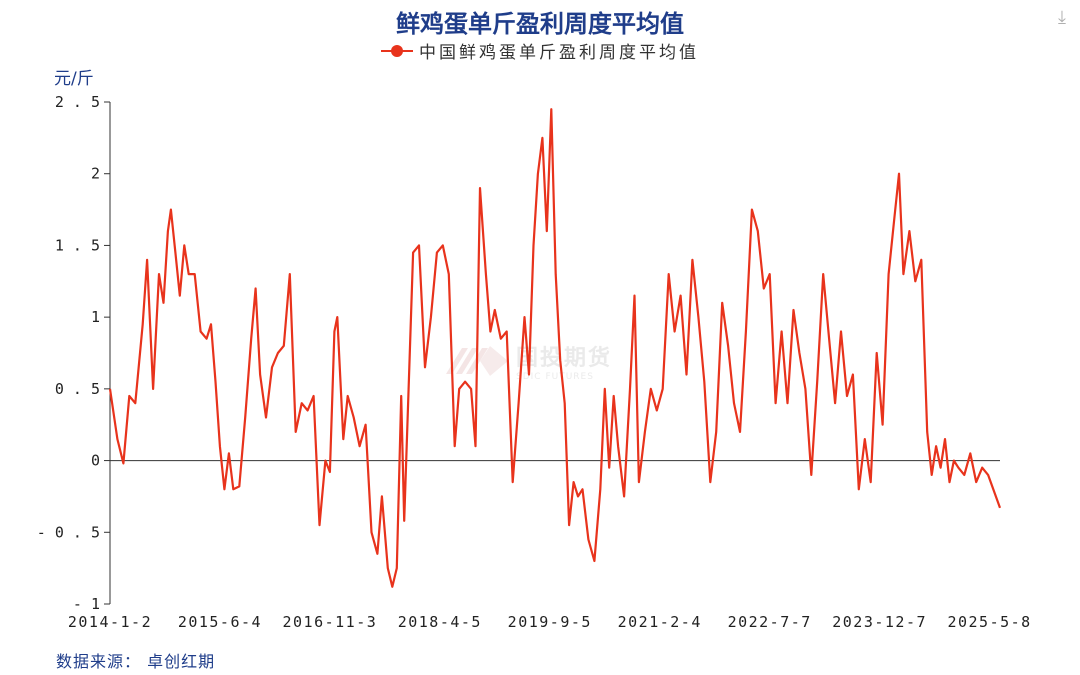  I want to click on x-tick-label: 2021-2-4, so click(660, 622).